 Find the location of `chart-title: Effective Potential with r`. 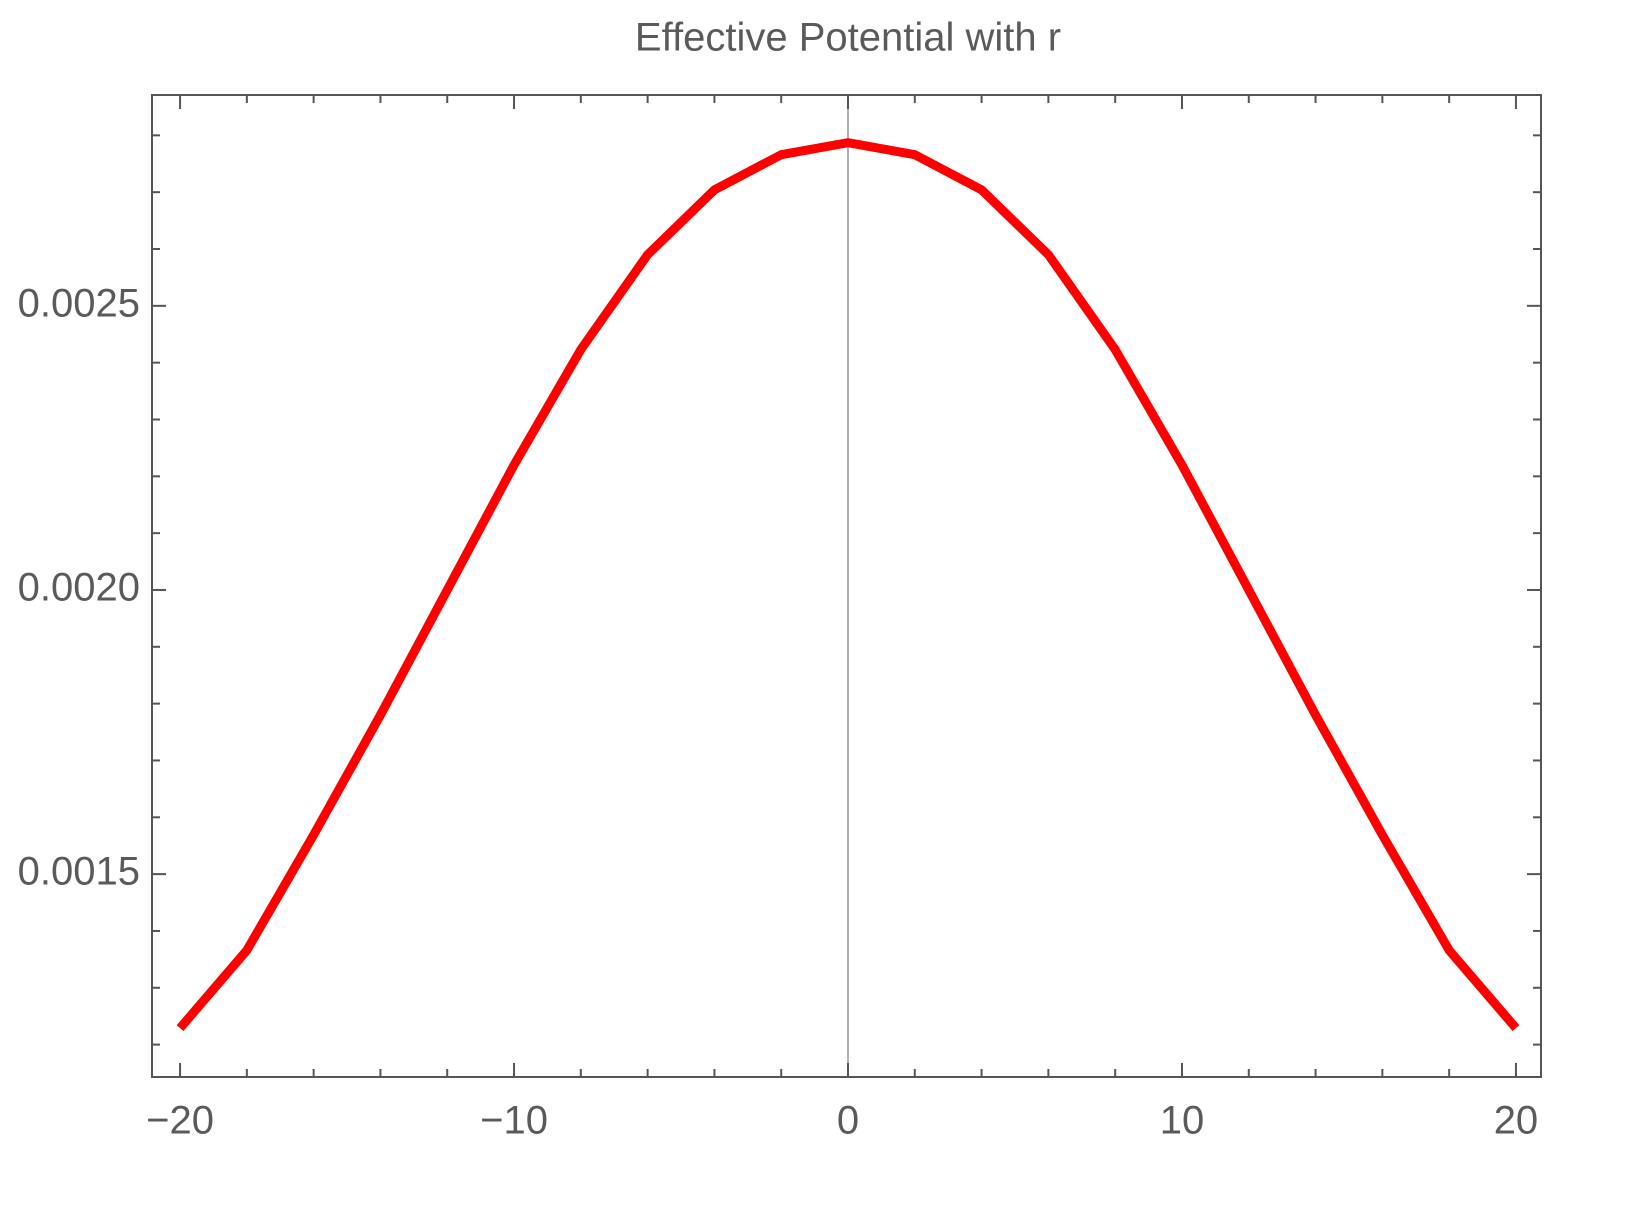

chart-title: Effective Potential with r is located at coordinates (848, 38).